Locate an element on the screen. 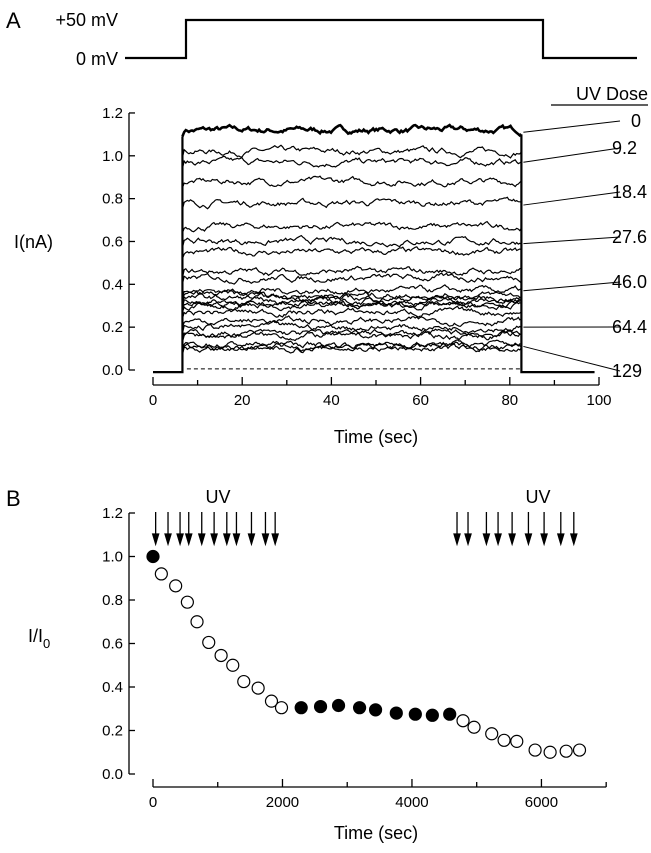  y-tick-label: 0.8 is located at coordinates (112, 600).